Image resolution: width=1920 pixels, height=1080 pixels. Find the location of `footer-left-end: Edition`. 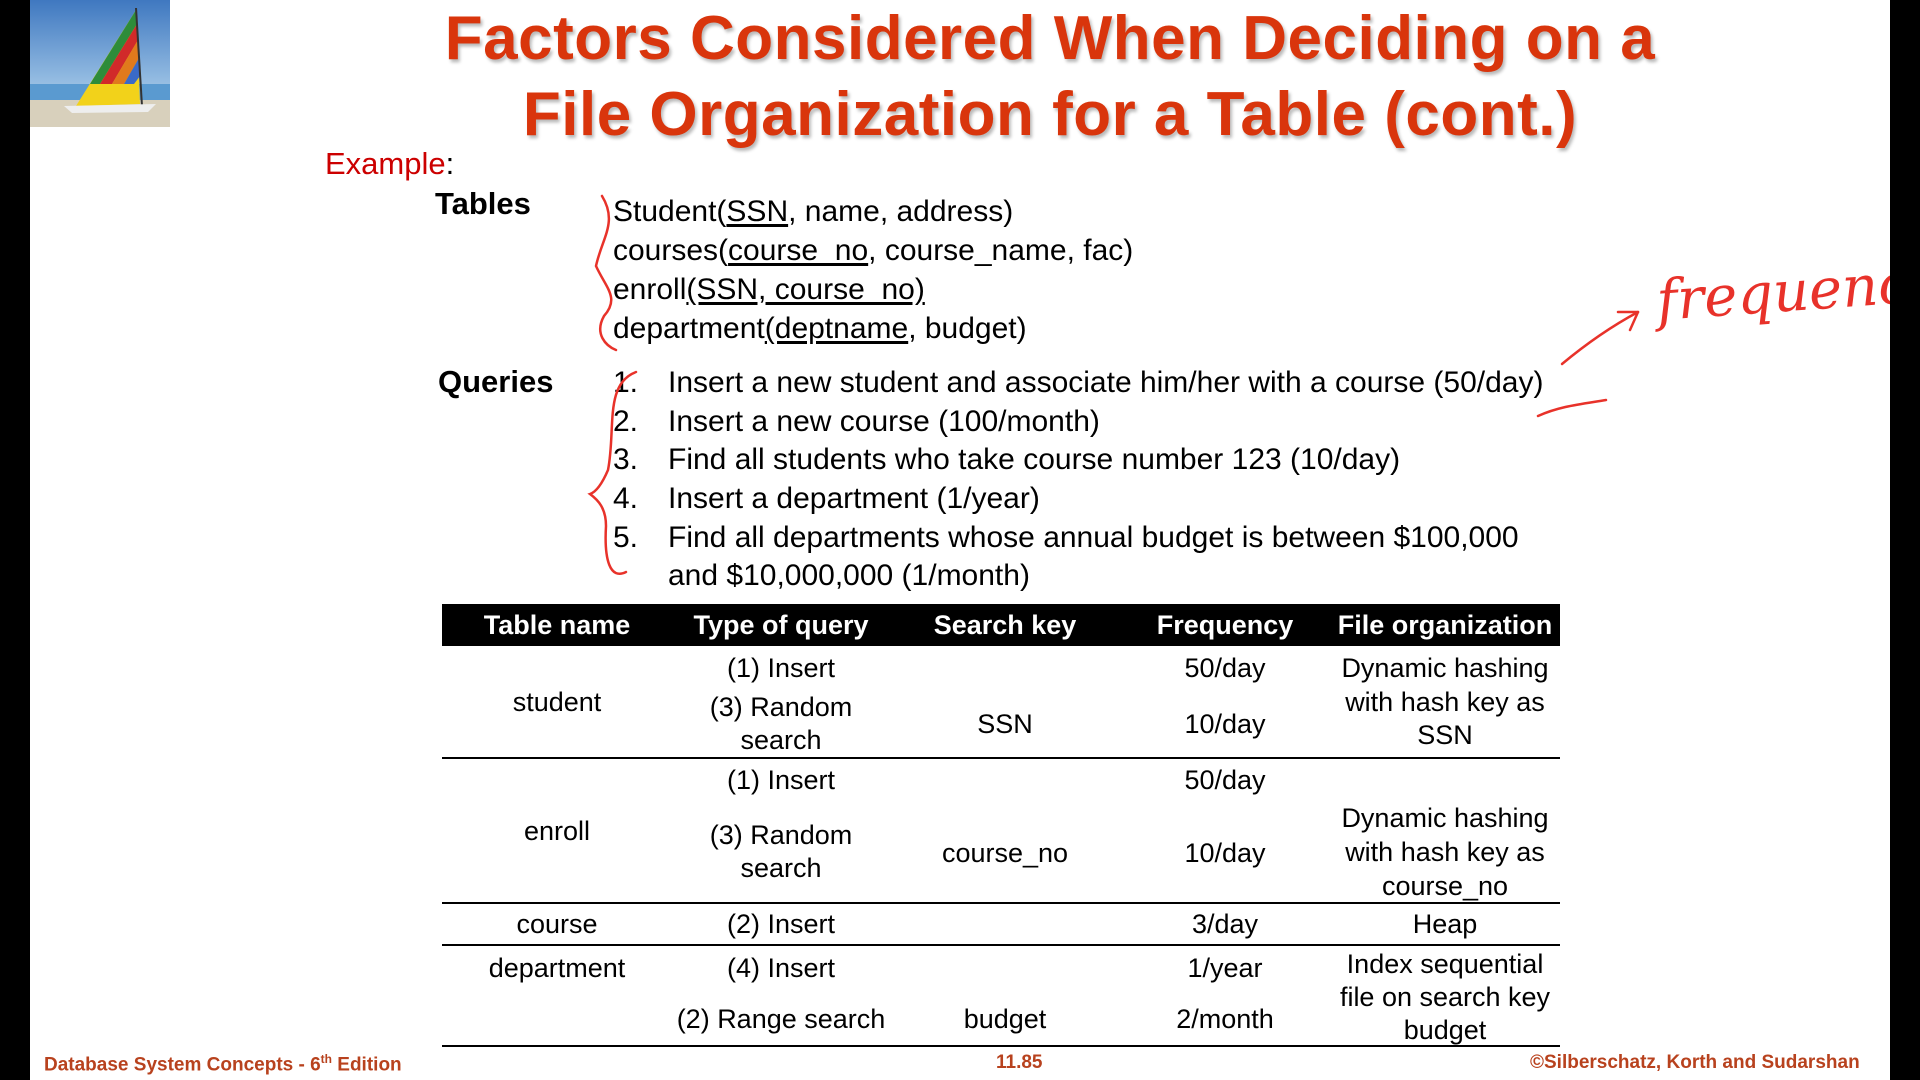

footer-left-end: Edition is located at coordinates (367, 1065).